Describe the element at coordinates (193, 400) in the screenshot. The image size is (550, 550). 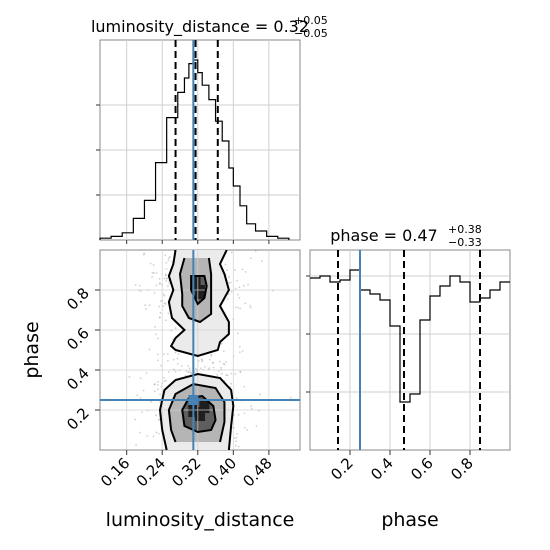
I see `joint-truth-marker` at that location.